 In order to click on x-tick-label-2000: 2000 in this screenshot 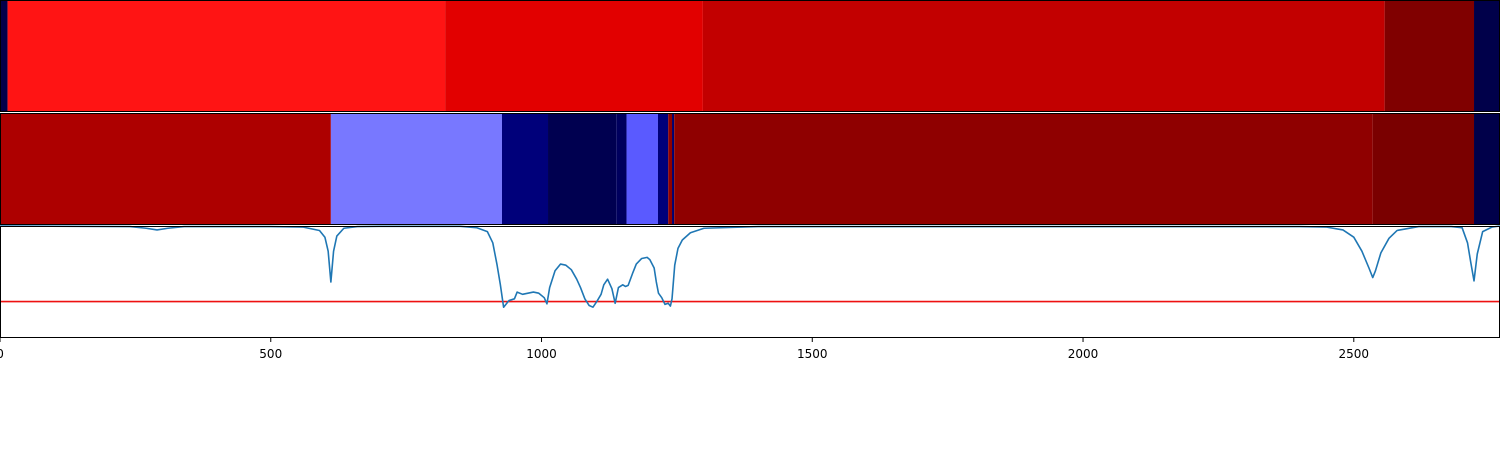, I will do `click(1083, 354)`.